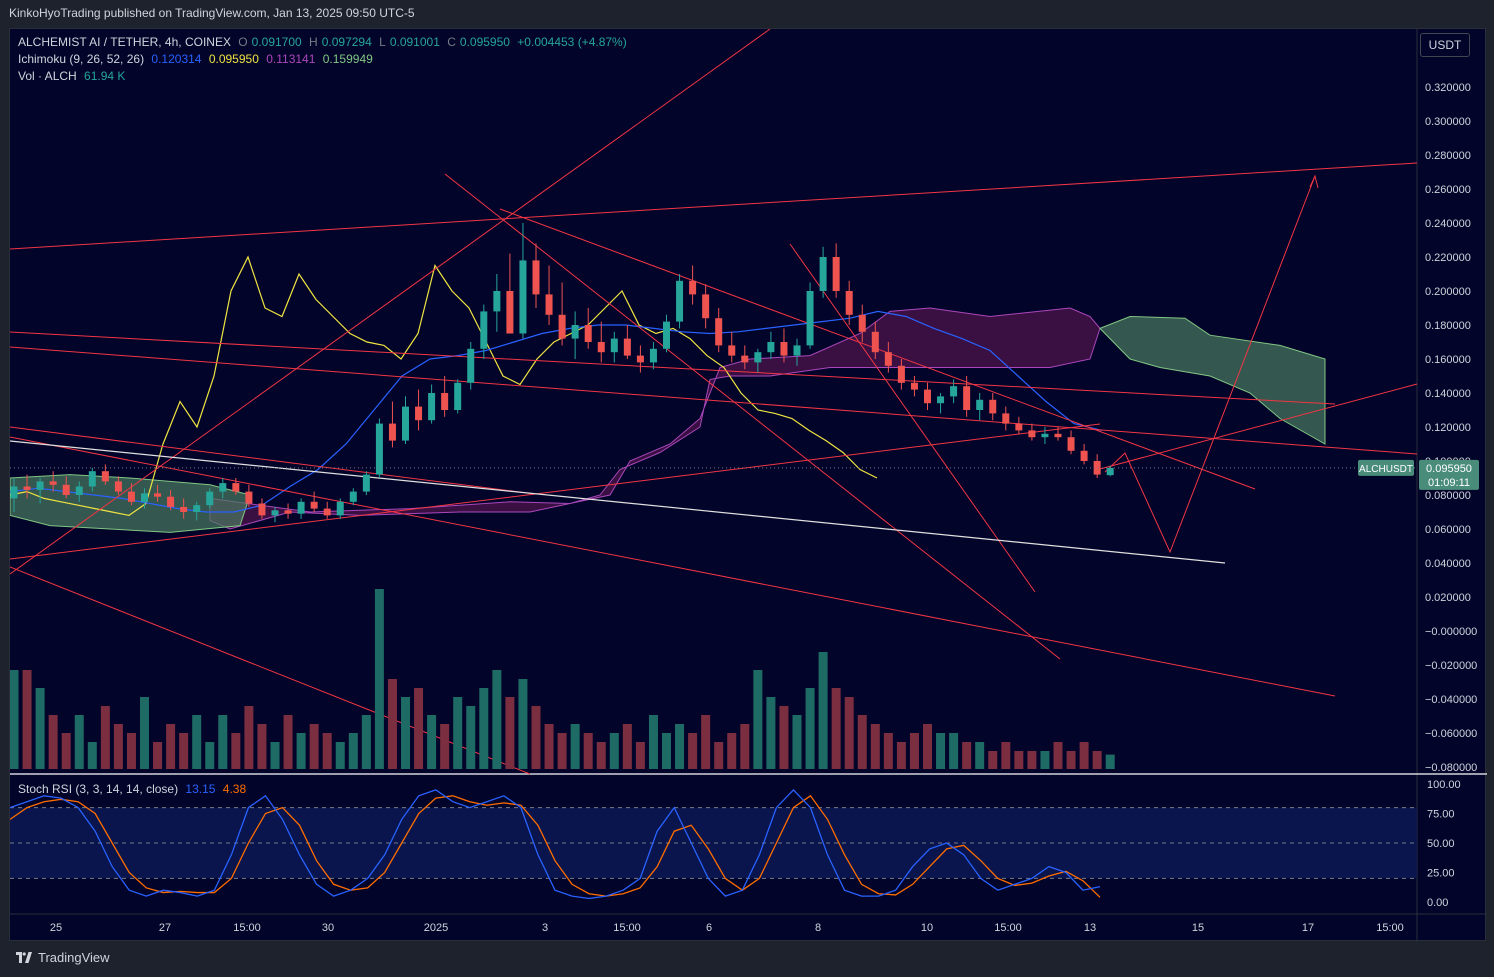 This screenshot has height=977, width=1494. I want to click on symbol-title: ALCHEMIST AI / TETHER, 4h, COINEX, so click(124, 42).